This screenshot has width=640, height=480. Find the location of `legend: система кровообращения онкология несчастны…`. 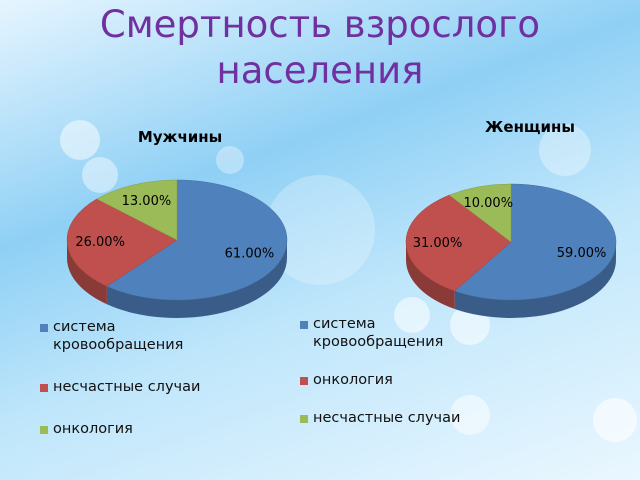

legend: система кровообращения онкология несчастны… is located at coordinates (382, 381).